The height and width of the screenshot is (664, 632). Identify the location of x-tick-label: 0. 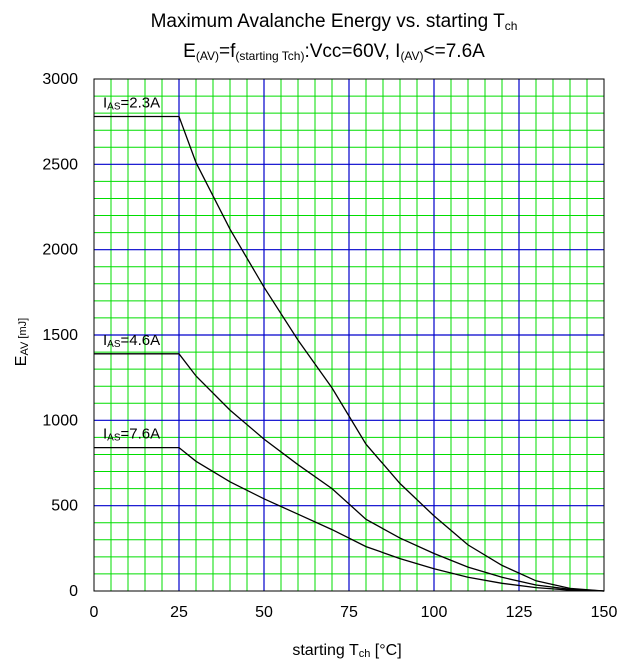
(94, 612).